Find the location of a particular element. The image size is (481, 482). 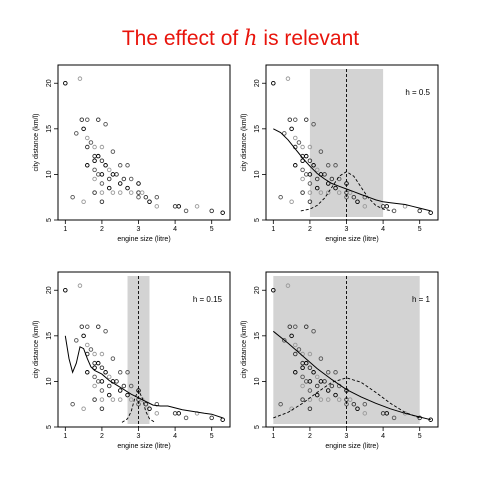

bandwidth-label: h = 0.15 is located at coordinates (208, 299).